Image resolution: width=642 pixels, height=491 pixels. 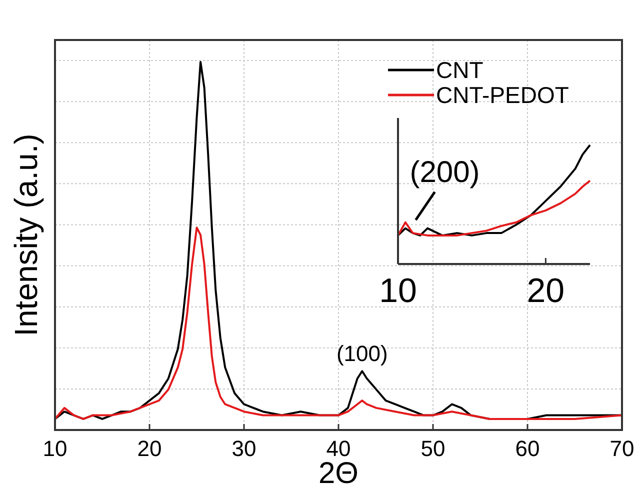 What do you see at coordinates (527, 448) in the screenshot?
I see `x-tick-label: 60` at bounding box center [527, 448].